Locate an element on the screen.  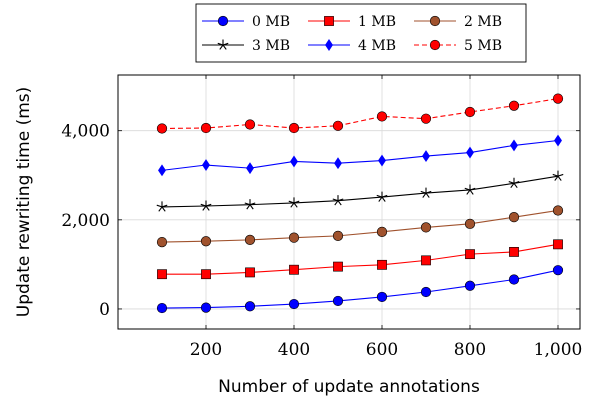
series-5-mb is located at coordinates (360, 113).